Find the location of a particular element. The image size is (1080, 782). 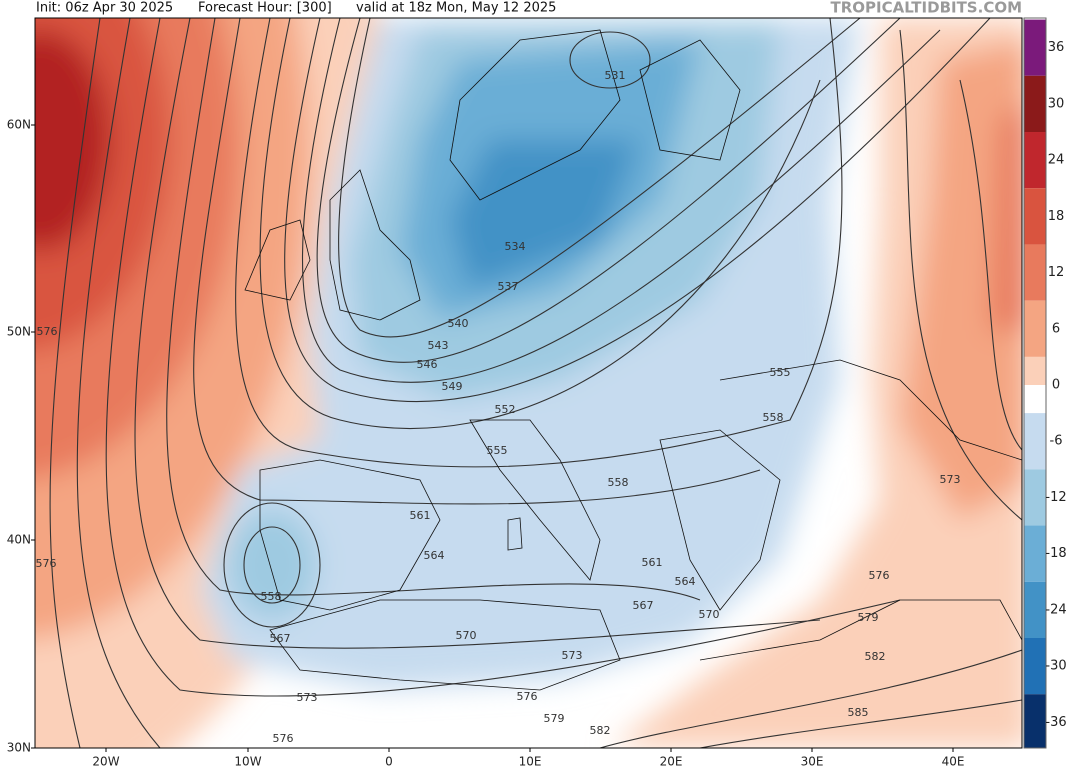

contour-label: 543 is located at coordinates (438, 345).